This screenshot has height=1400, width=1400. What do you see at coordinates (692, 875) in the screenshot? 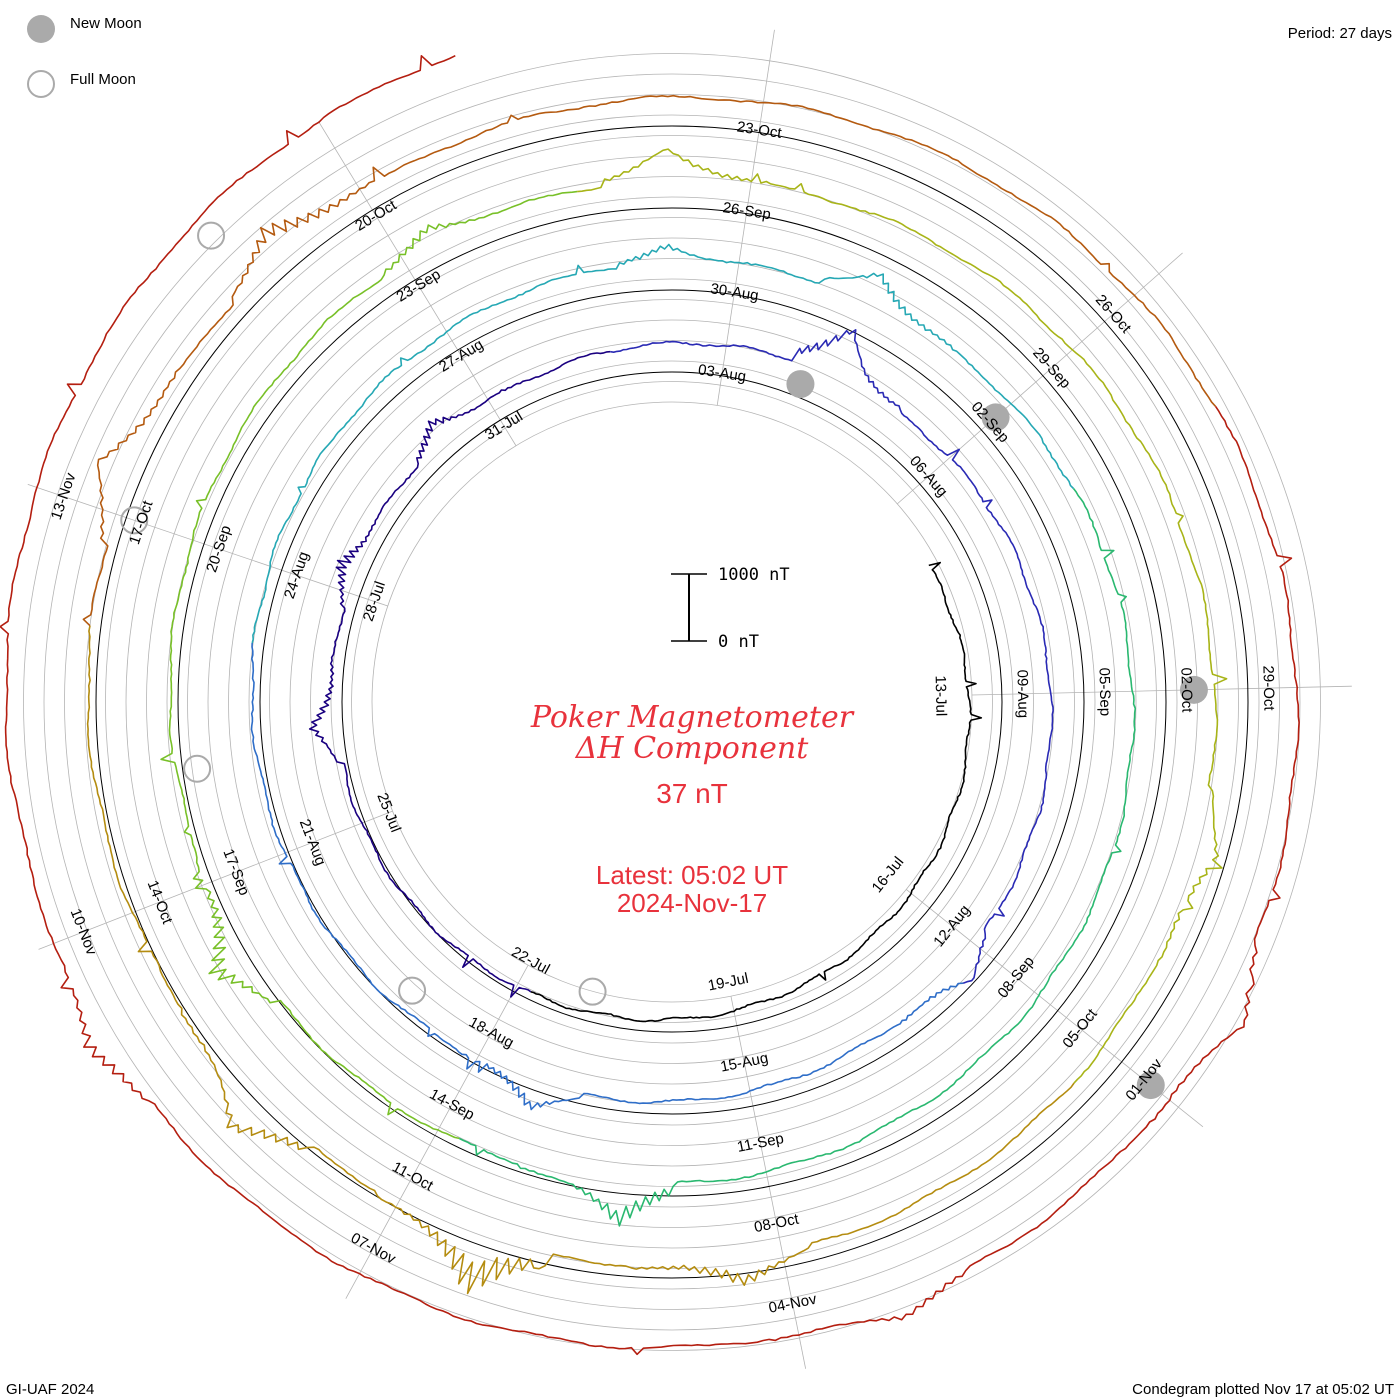
I see `latest-time: Latest: 05:02 UT` at bounding box center [692, 875].